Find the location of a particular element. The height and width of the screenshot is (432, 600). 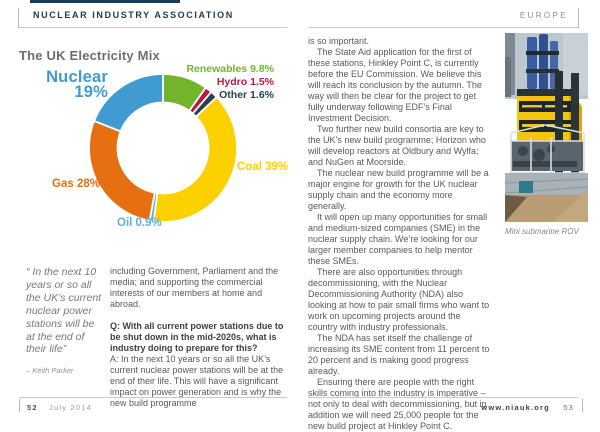

header-rule-right is located at coordinates (443, 27).